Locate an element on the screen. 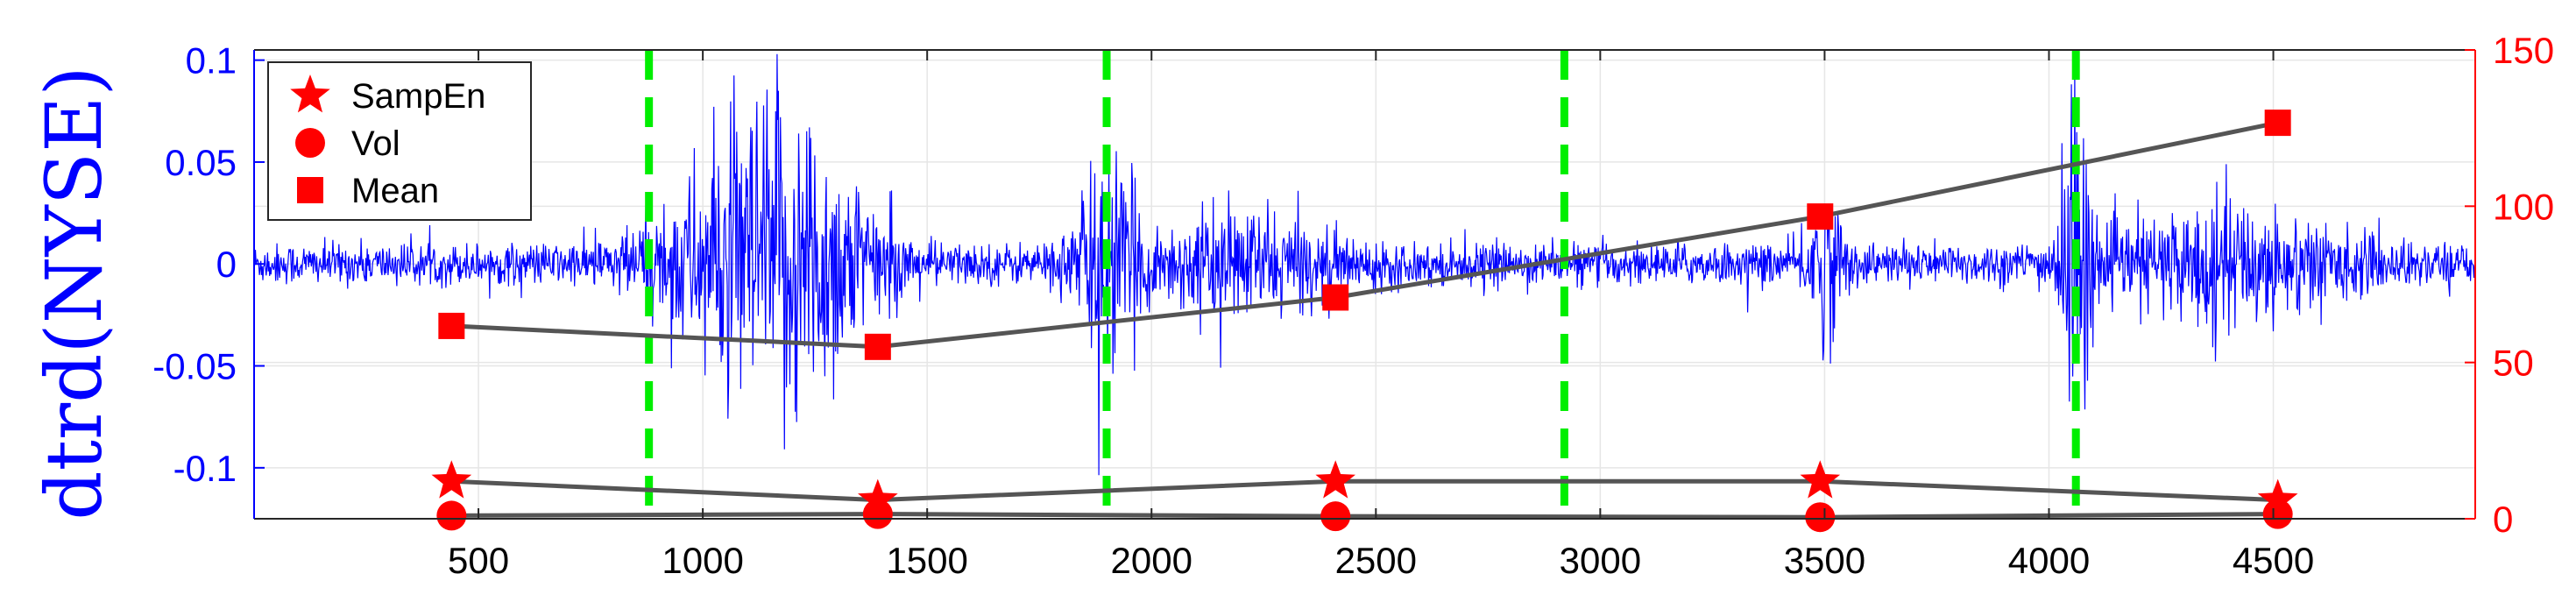  y-tick-label-right: 50 is located at coordinates (2513, 364).